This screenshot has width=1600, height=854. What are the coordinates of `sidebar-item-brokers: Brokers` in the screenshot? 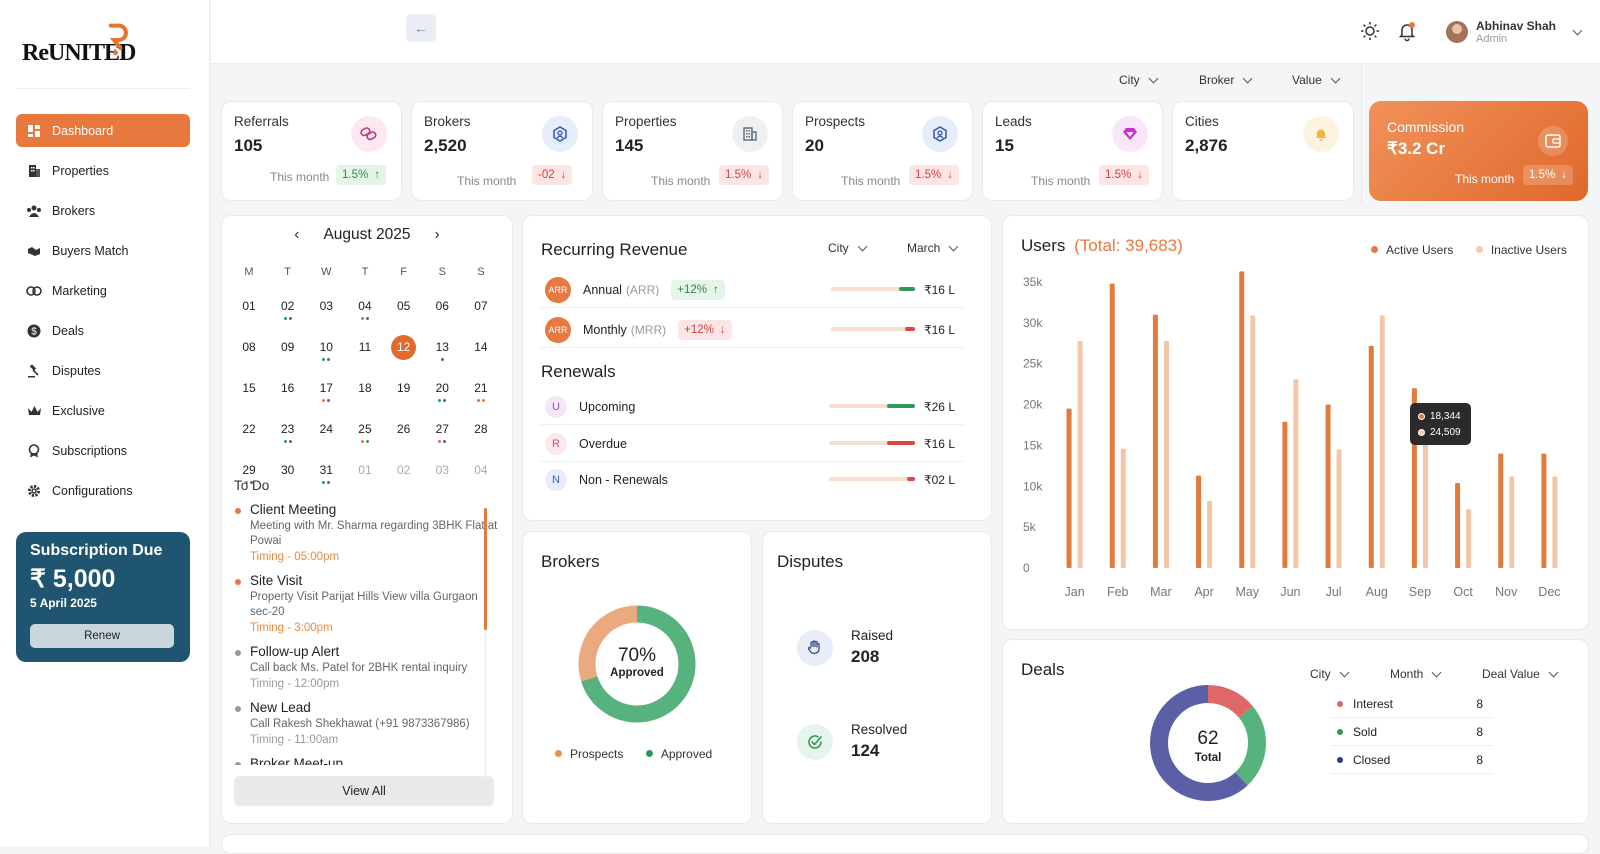 It's located at (103, 210).